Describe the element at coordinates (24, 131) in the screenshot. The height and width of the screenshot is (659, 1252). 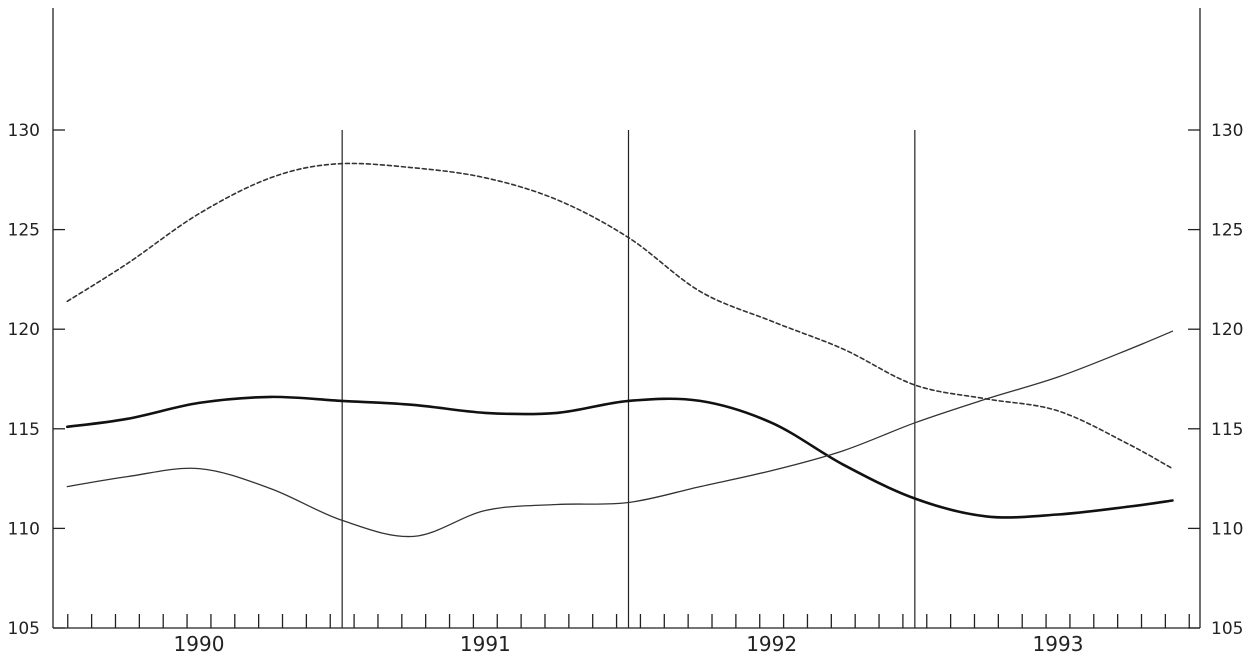
I see `y-tick-label-left: 130` at that location.